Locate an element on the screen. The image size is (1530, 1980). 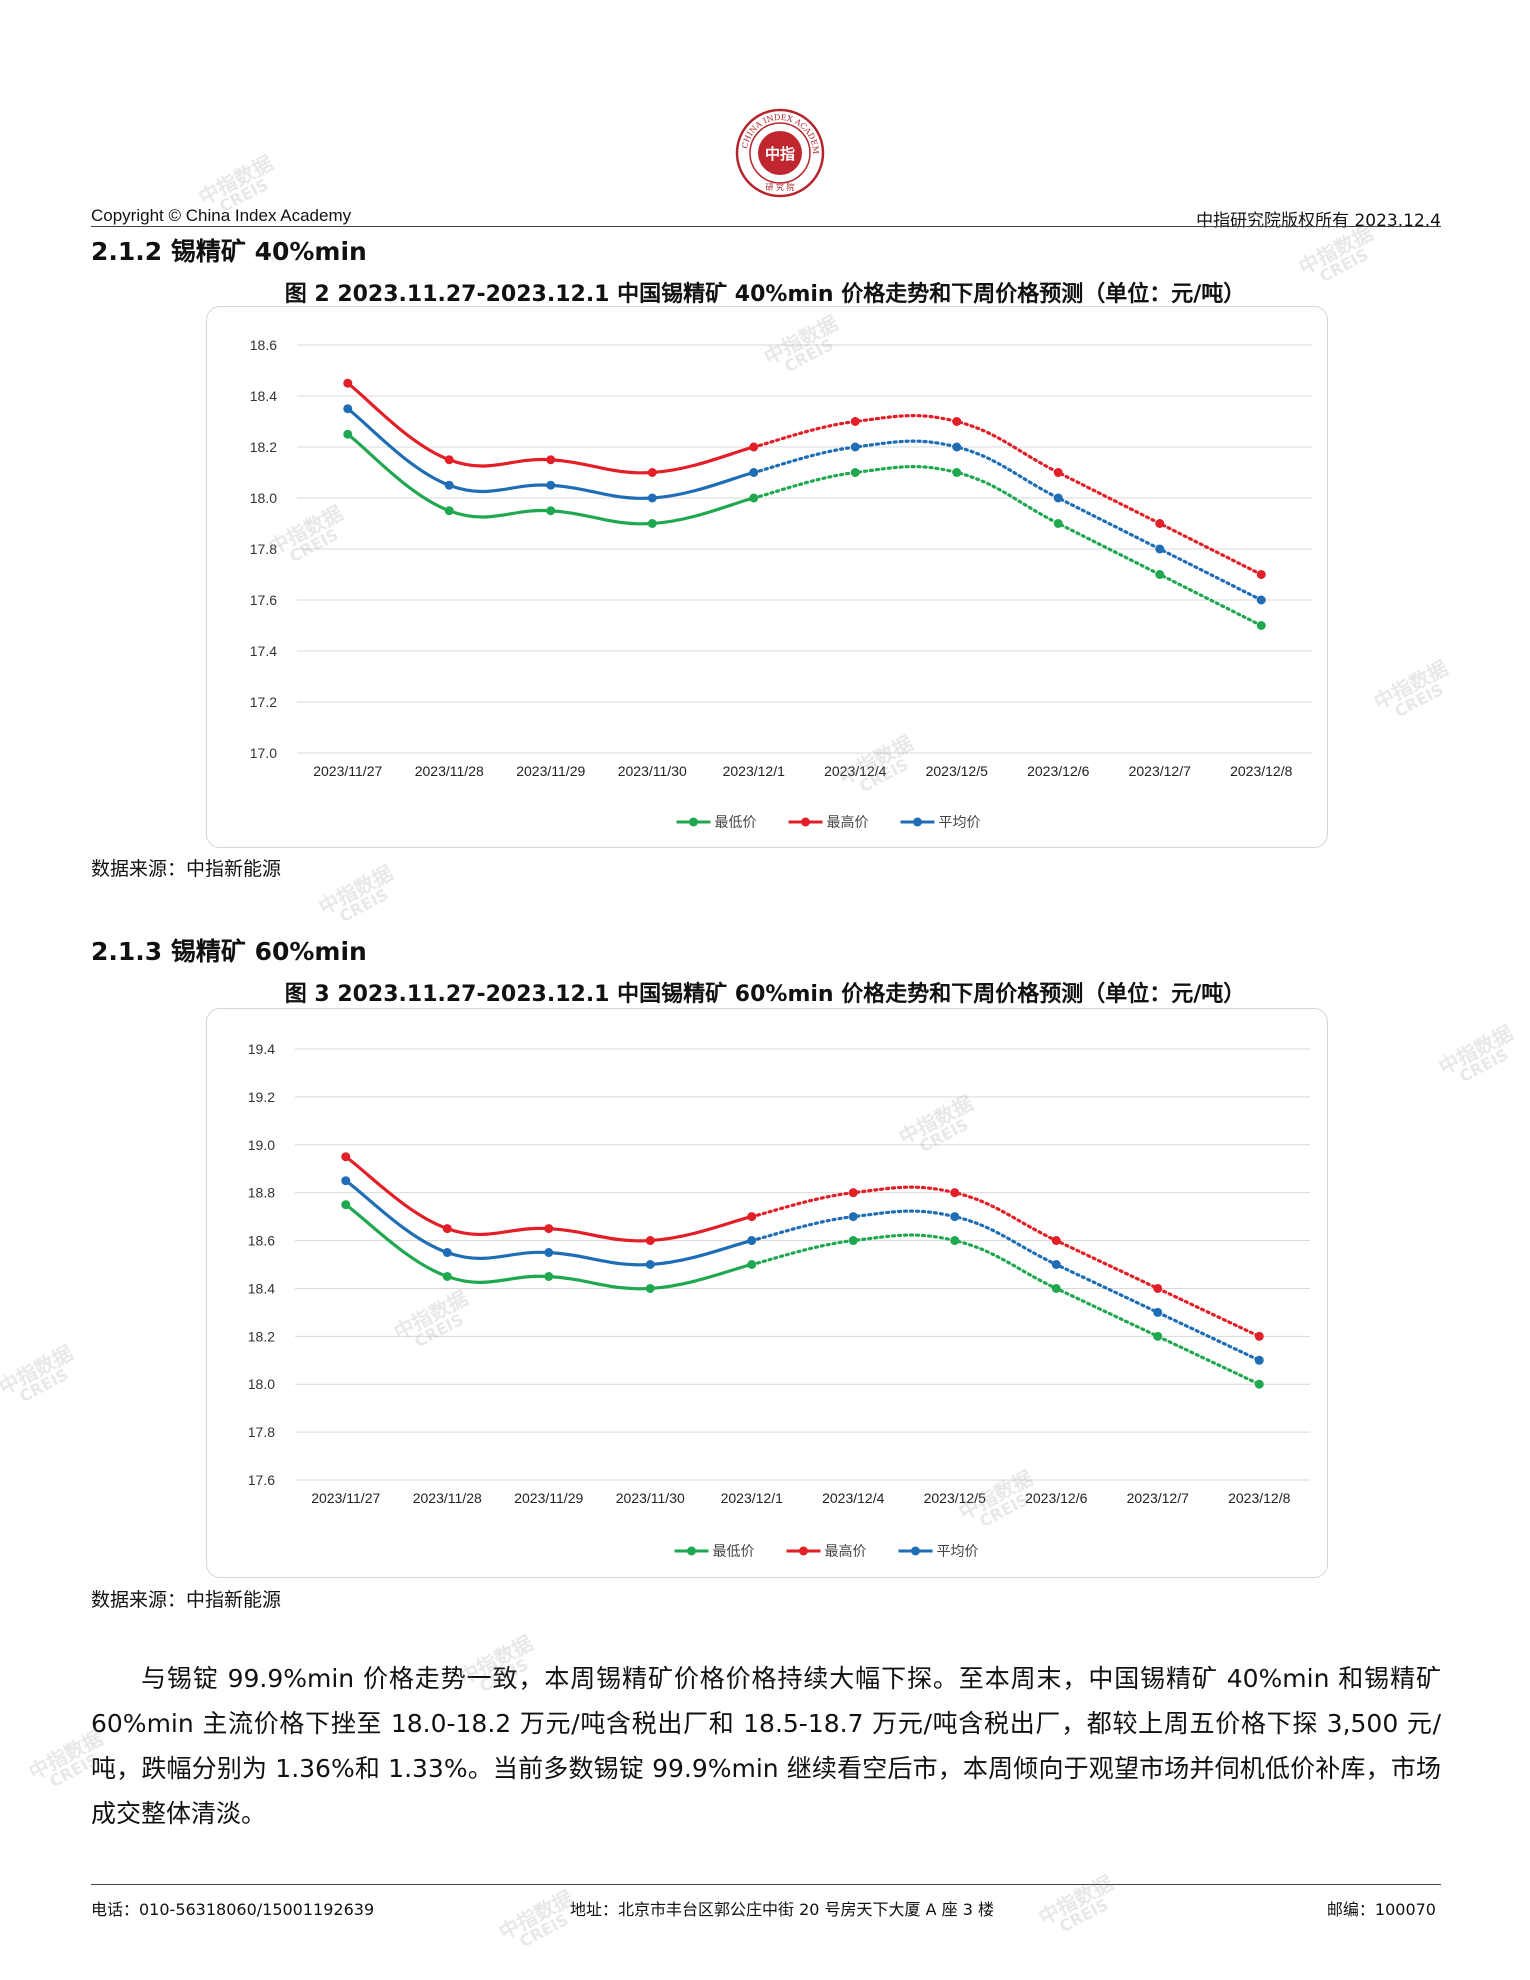
source-text-2: 数据来源：中指新能源 is located at coordinates (186, 1600).